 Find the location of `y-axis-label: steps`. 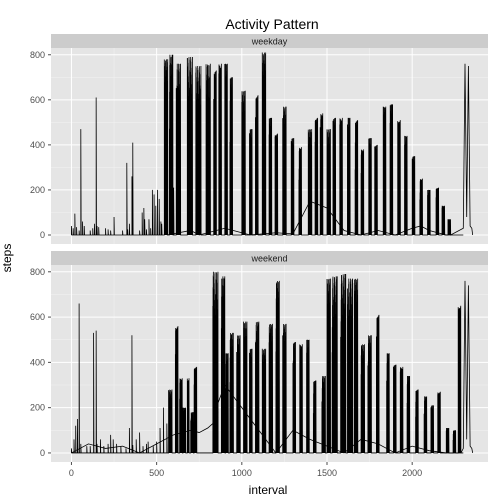

y-axis-label: steps is located at coordinates (7, 258).